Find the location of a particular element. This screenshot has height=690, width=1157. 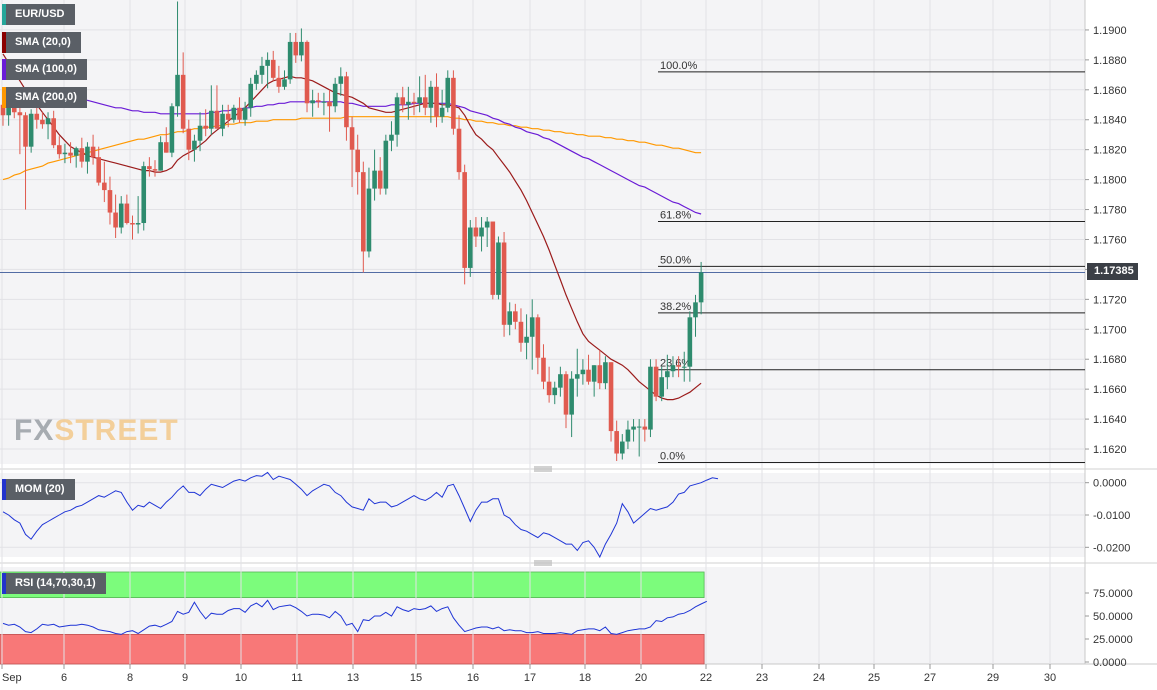

legend-eurusd: EUR/USD is located at coordinates (38, 14).